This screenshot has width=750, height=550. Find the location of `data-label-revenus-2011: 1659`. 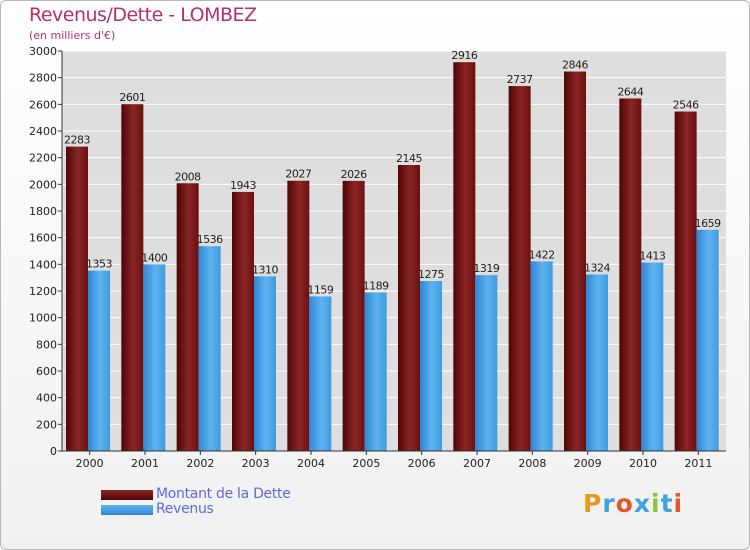

data-label-revenus-2011: 1659 is located at coordinates (708, 223).